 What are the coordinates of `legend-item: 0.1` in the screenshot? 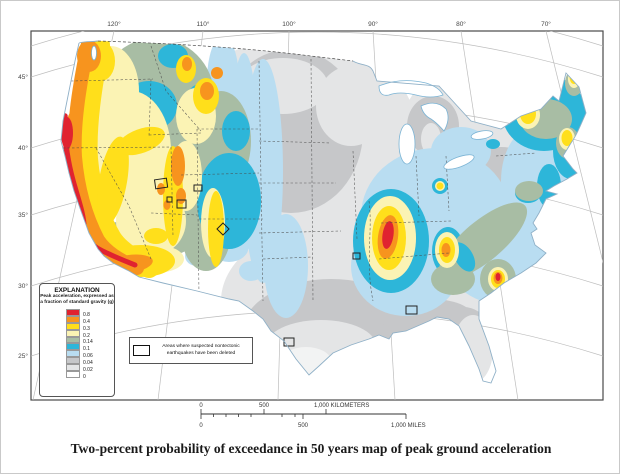 It's located at (90, 348).